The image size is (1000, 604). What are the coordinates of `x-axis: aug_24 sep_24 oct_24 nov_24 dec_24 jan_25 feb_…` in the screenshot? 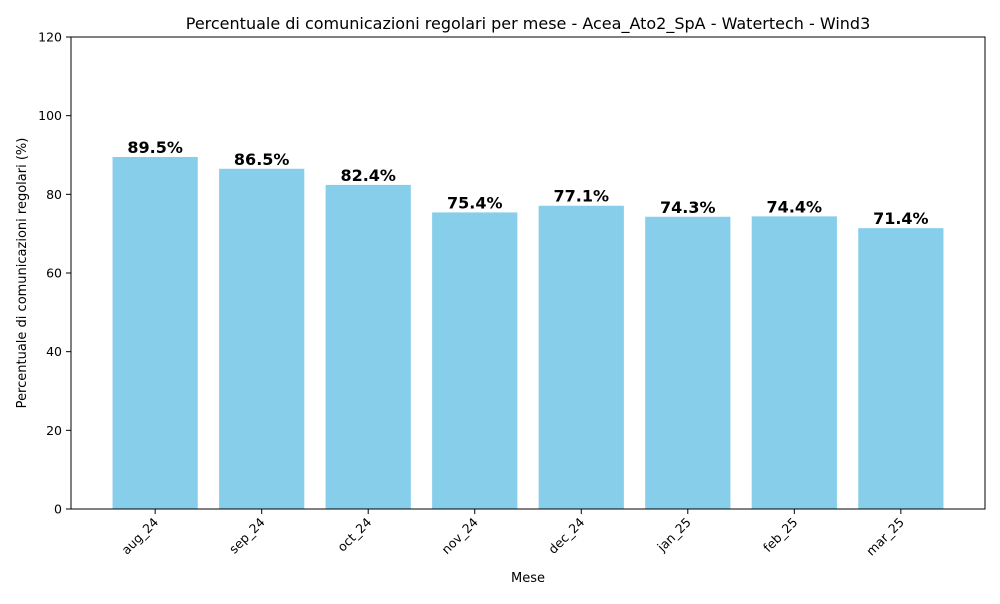 It's located at (512, 533).